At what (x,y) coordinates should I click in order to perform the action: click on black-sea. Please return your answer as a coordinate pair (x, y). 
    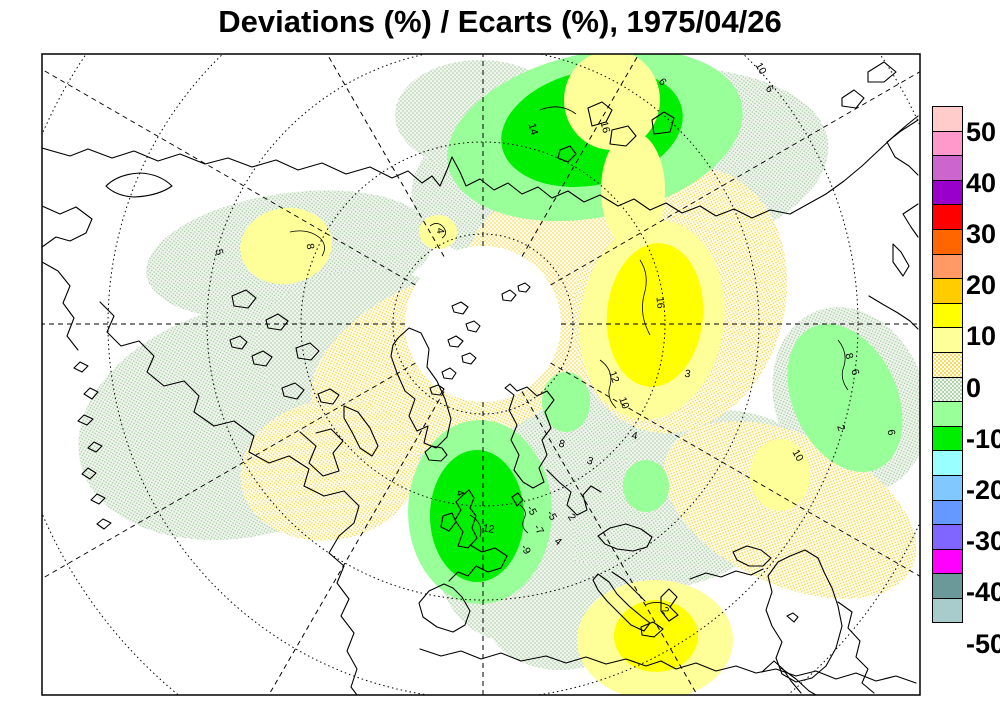
    Looking at the image, I should click on (625, 537).